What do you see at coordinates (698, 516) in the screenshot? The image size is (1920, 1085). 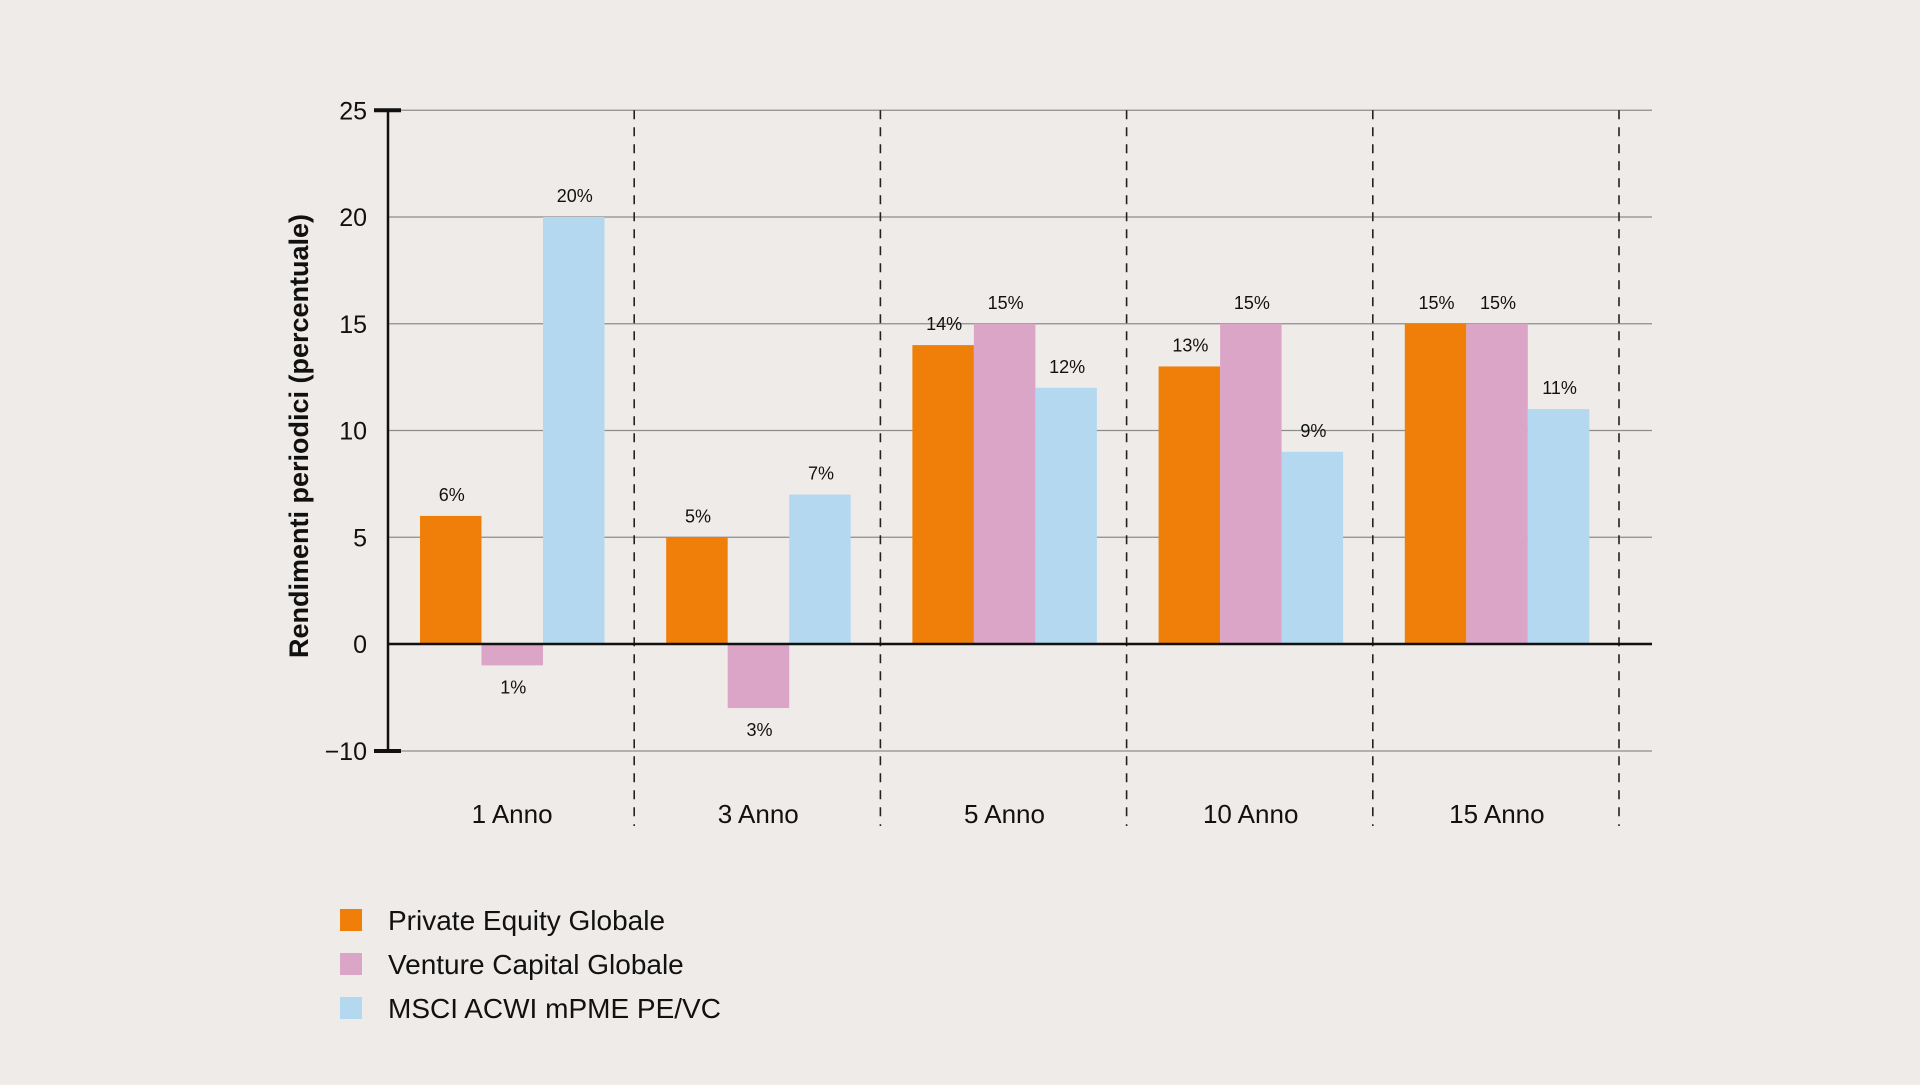 I see `data-label: 5%` at bounding box center [698, 516].